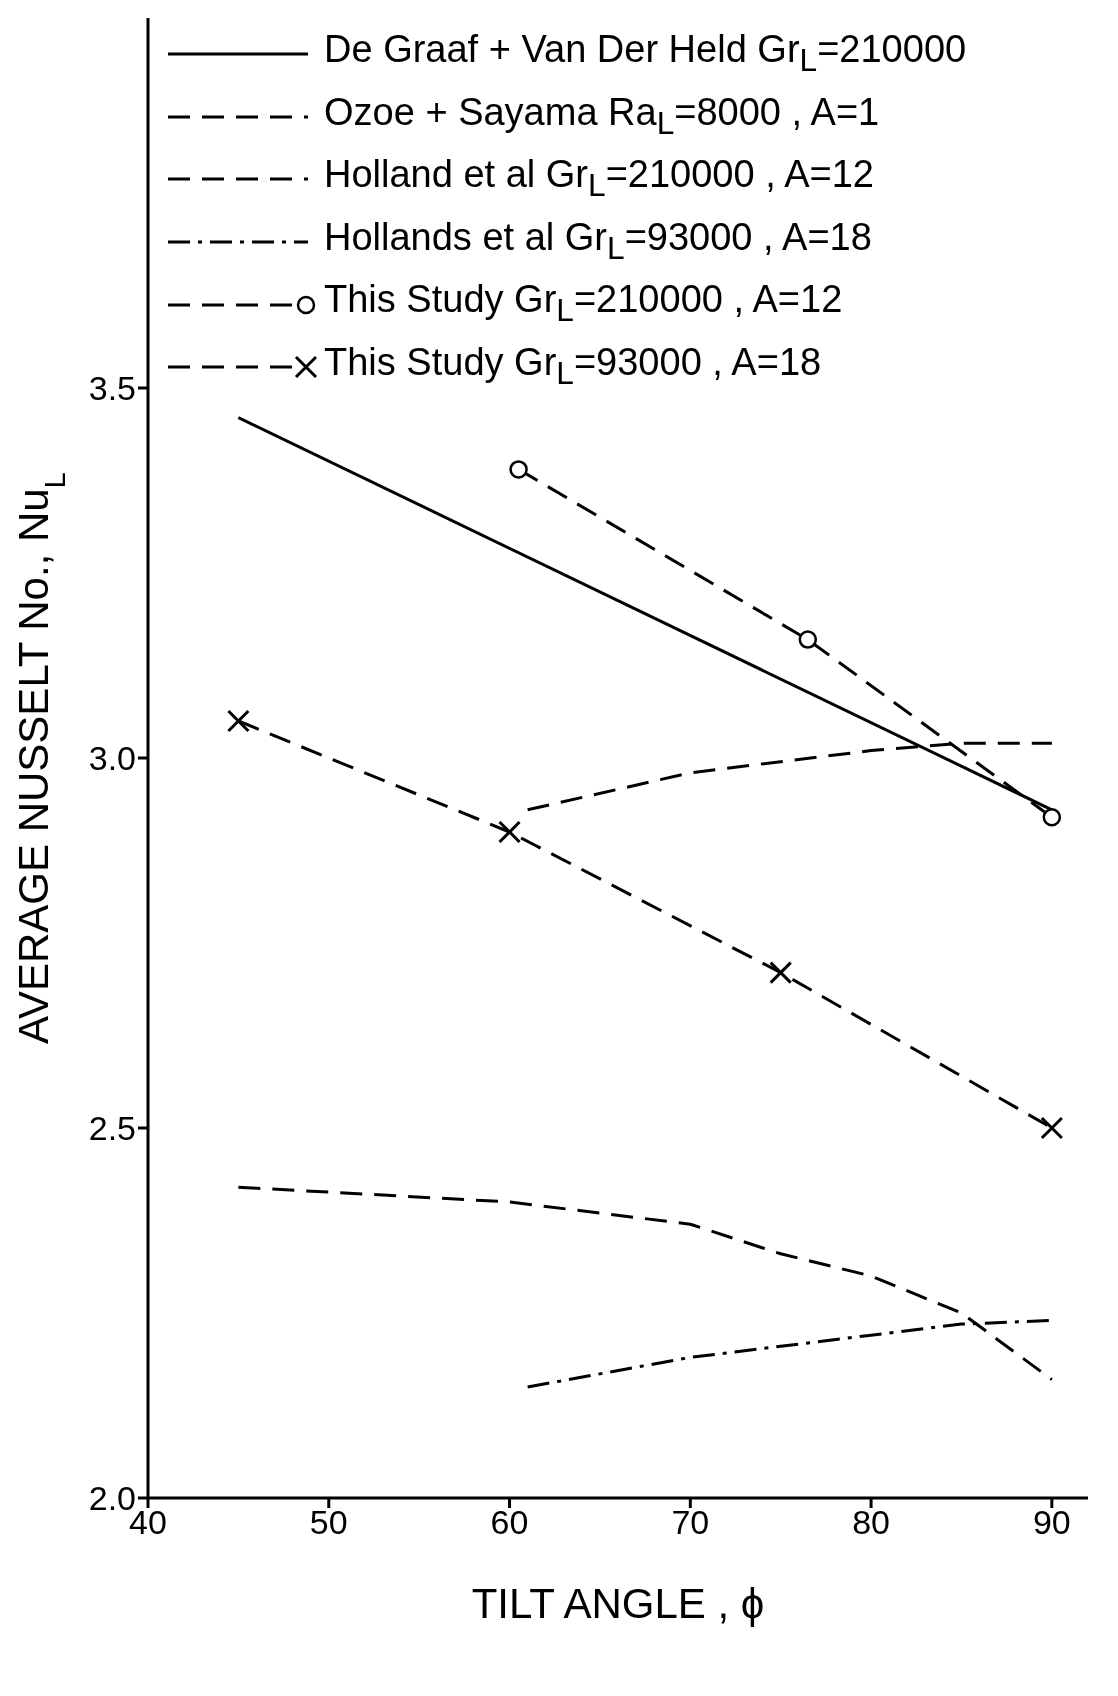  What do you see at coordinates (645, 53) in the screenshot?
I see `legend-label: De Graaf + Van Der Held Gr$_{L}$=210000` at bounding box center [645, 53].